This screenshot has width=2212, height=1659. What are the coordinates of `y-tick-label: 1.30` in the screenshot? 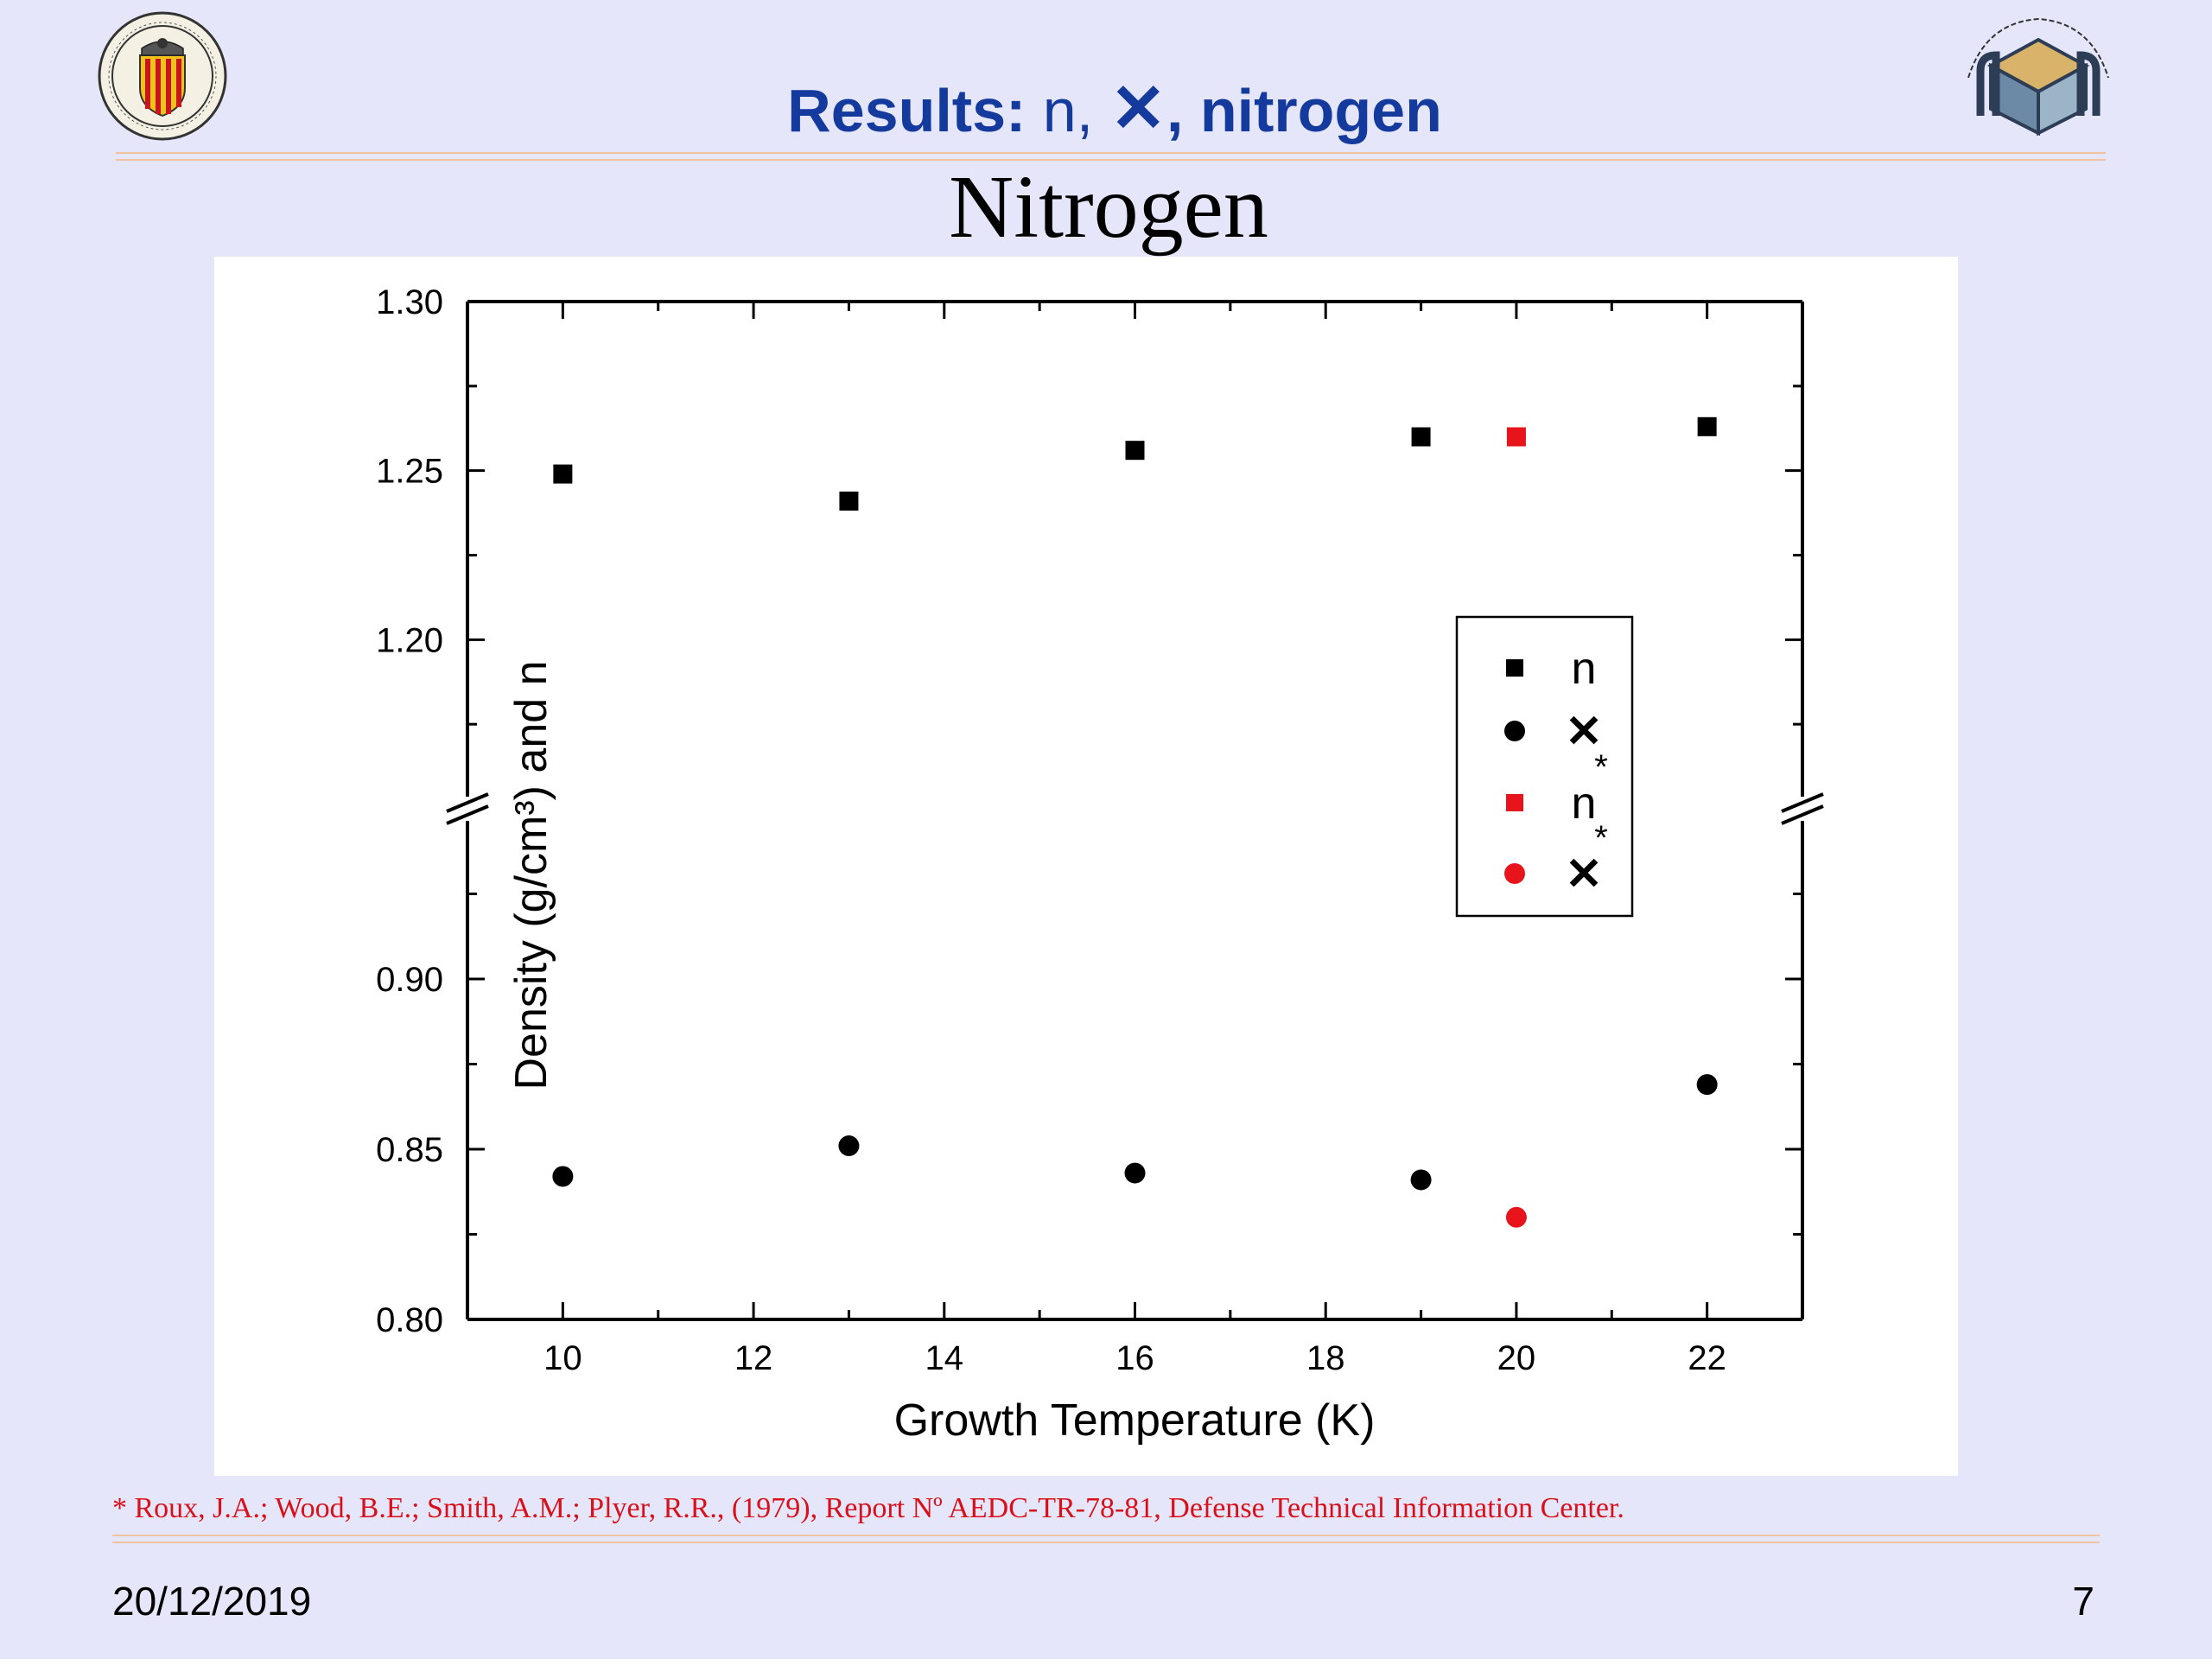 It's located at (409, 302).